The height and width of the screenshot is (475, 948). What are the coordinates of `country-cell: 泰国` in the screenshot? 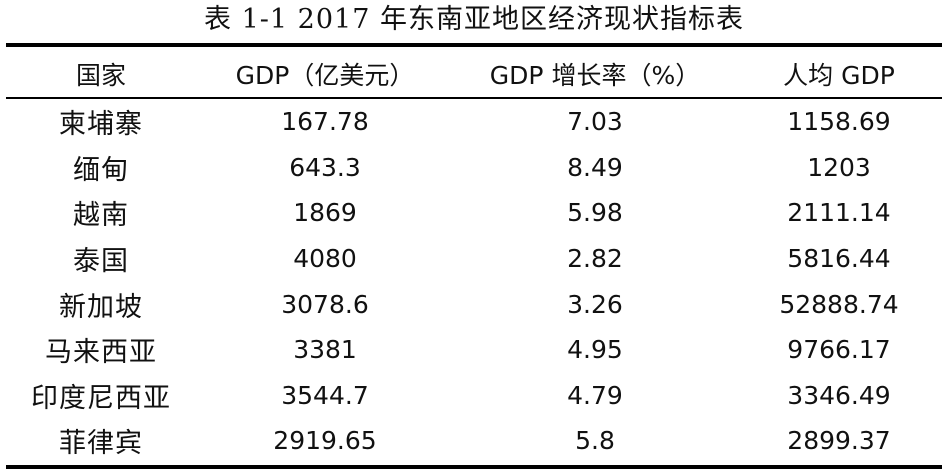 It's located at (101, 262).